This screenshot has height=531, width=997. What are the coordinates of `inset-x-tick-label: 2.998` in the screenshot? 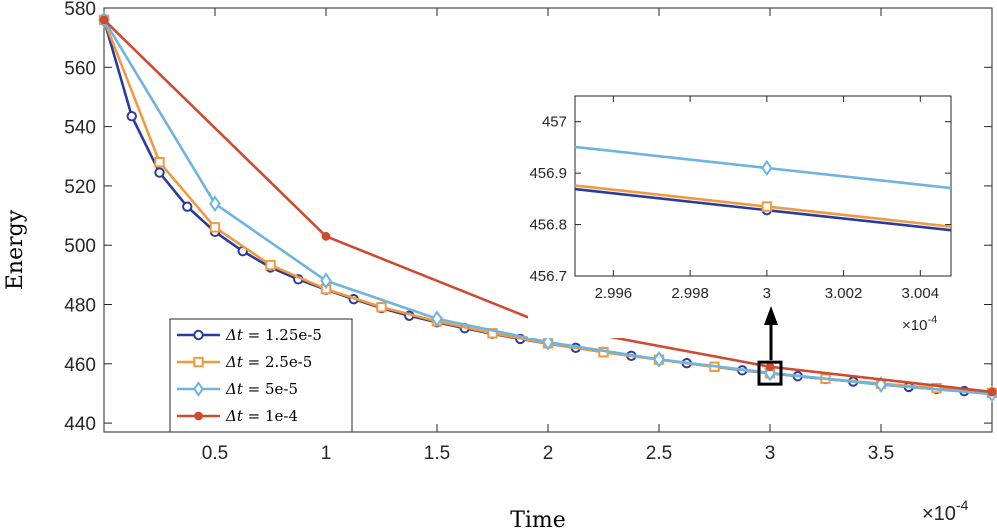 It's located at (690, 293).